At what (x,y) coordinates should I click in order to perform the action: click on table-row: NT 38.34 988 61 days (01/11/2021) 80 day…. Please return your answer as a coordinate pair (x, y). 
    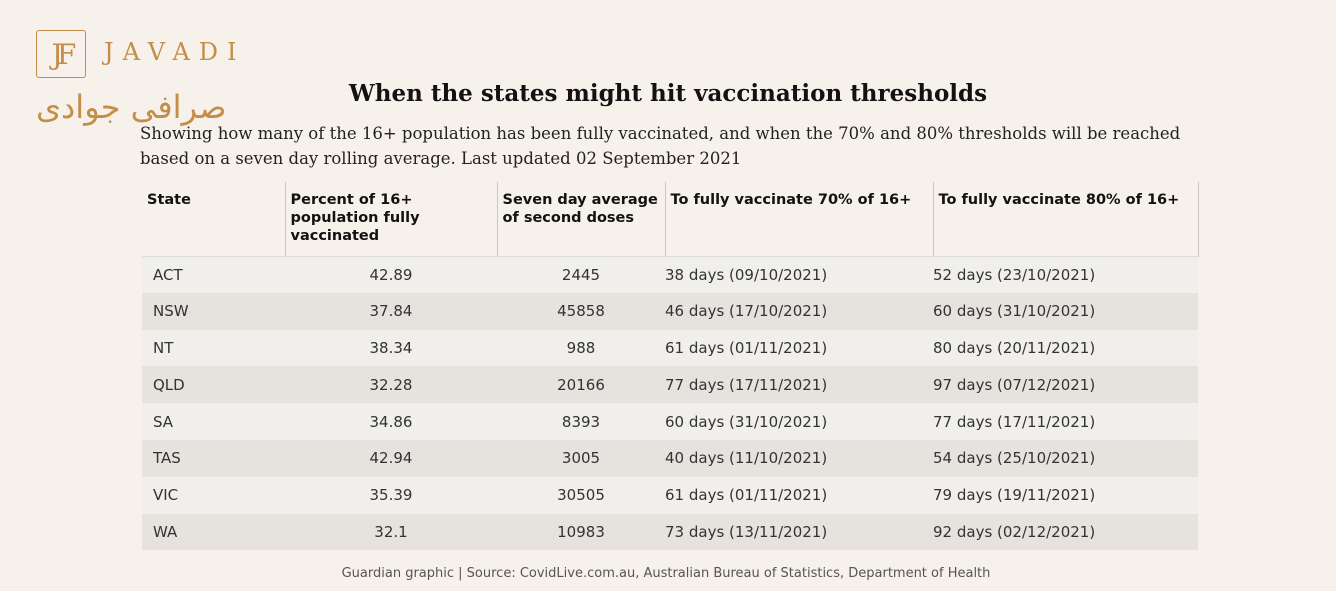
    Looking at the image, I should click on (670, 348).